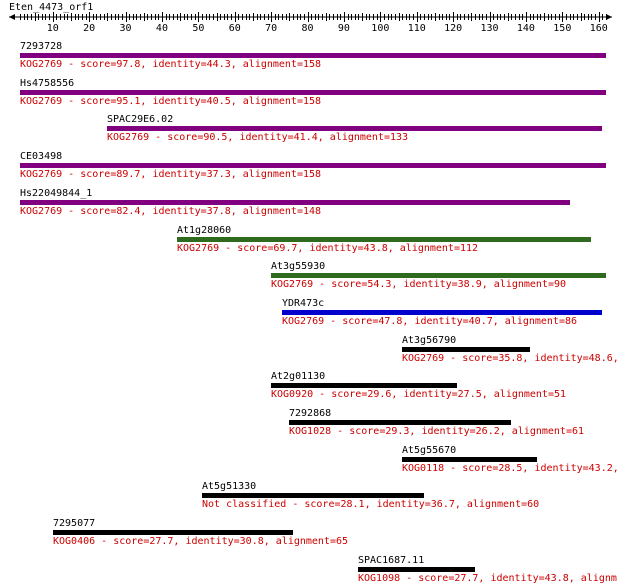 This screenshot has width=620, height=584. I want to click on ruler-tick-label: 10, so click(53, 28).